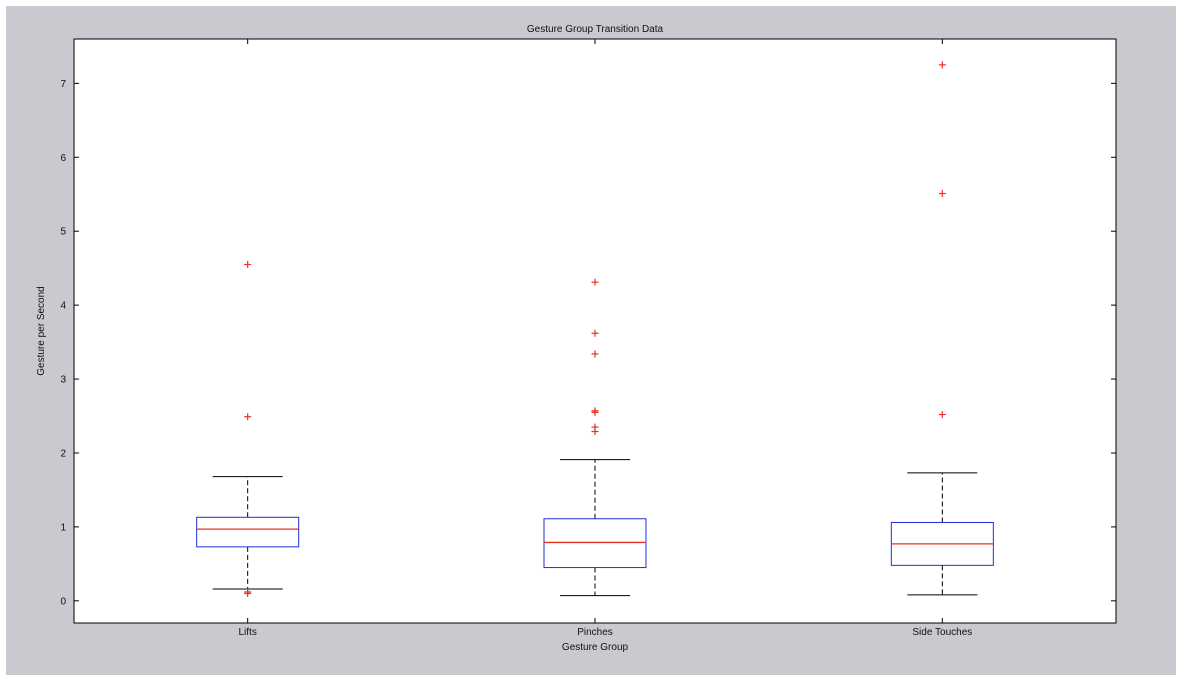  What do you see at coordinates (63, 84) in the screenshot?
I see `y-tick-label: 7` at bounding box center [63, 84].